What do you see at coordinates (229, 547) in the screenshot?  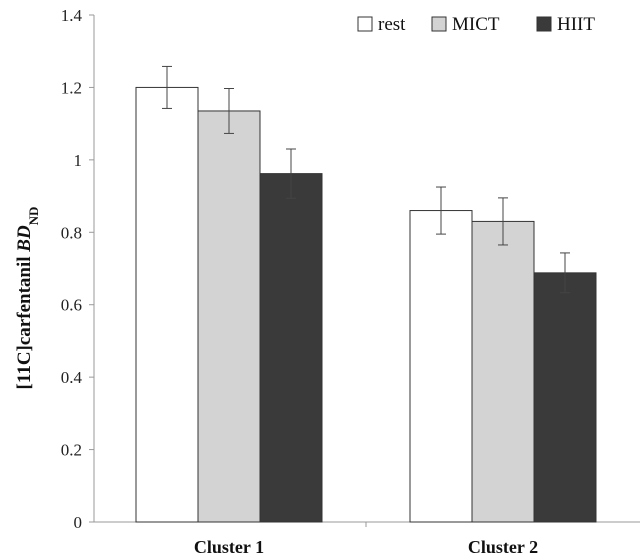 I see `x-category-label: Cluster 1` at bounding box center [229, 547].